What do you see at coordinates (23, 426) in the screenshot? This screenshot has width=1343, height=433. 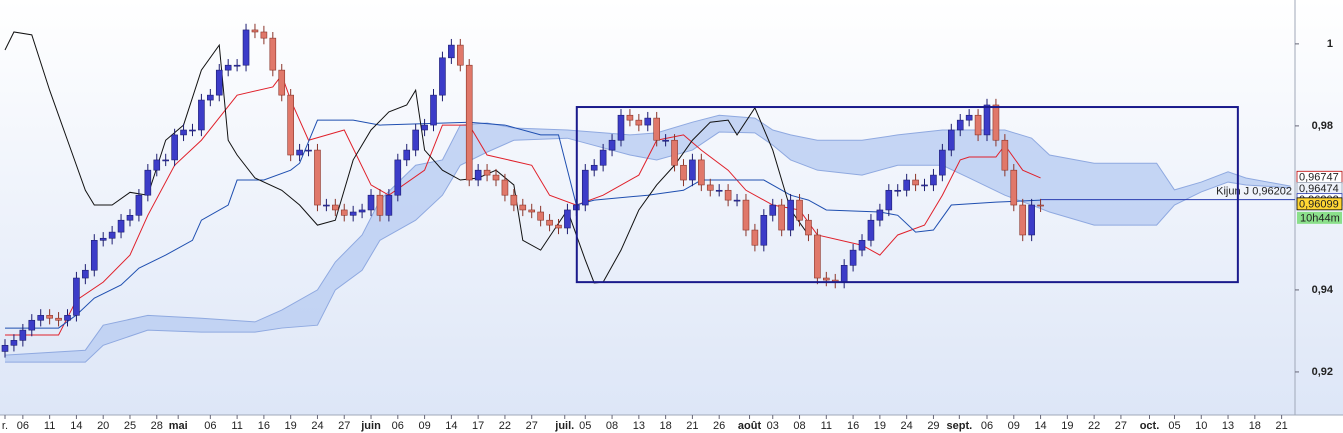 I see `x-tick-label: 06` at bounding box center [23, 426].